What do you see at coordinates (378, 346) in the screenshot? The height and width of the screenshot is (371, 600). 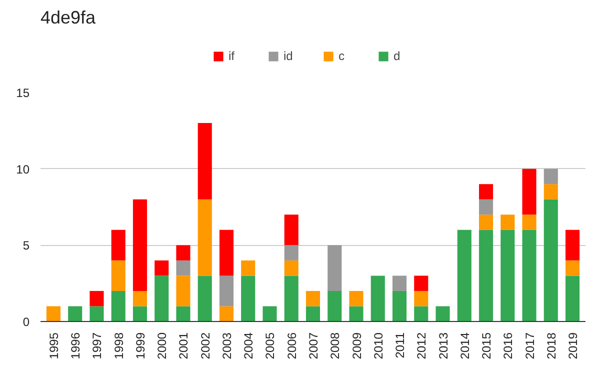 I see `x-tick-label: 2010` at bounding box center [378, 346].